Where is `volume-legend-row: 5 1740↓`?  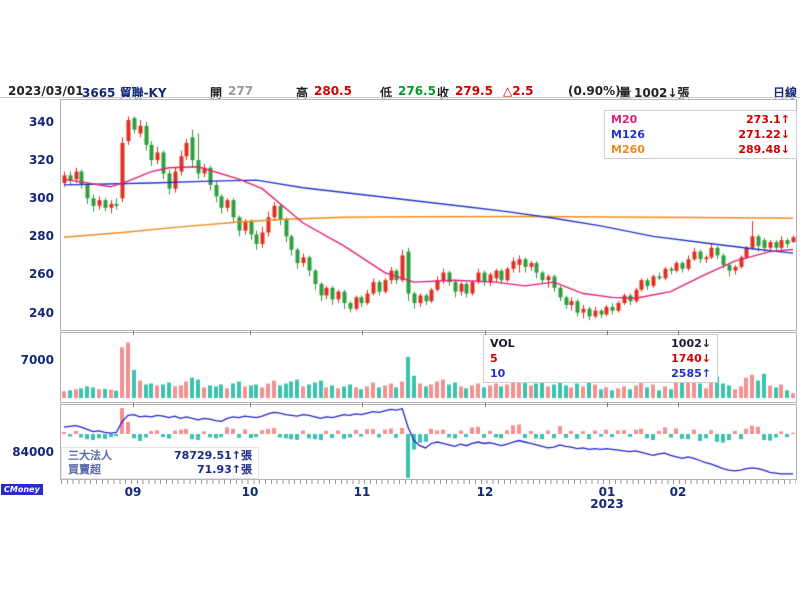
volume-legend-row: 5 1740↓ is located at coordinates (600, 358).